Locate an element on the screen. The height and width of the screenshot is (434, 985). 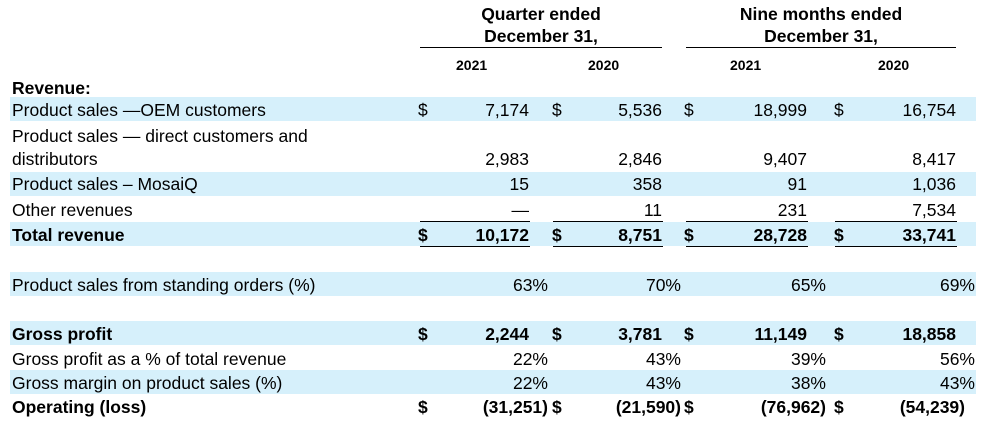
row-label: Product sales from standing orders (%) is located at coordinates (164, 285).